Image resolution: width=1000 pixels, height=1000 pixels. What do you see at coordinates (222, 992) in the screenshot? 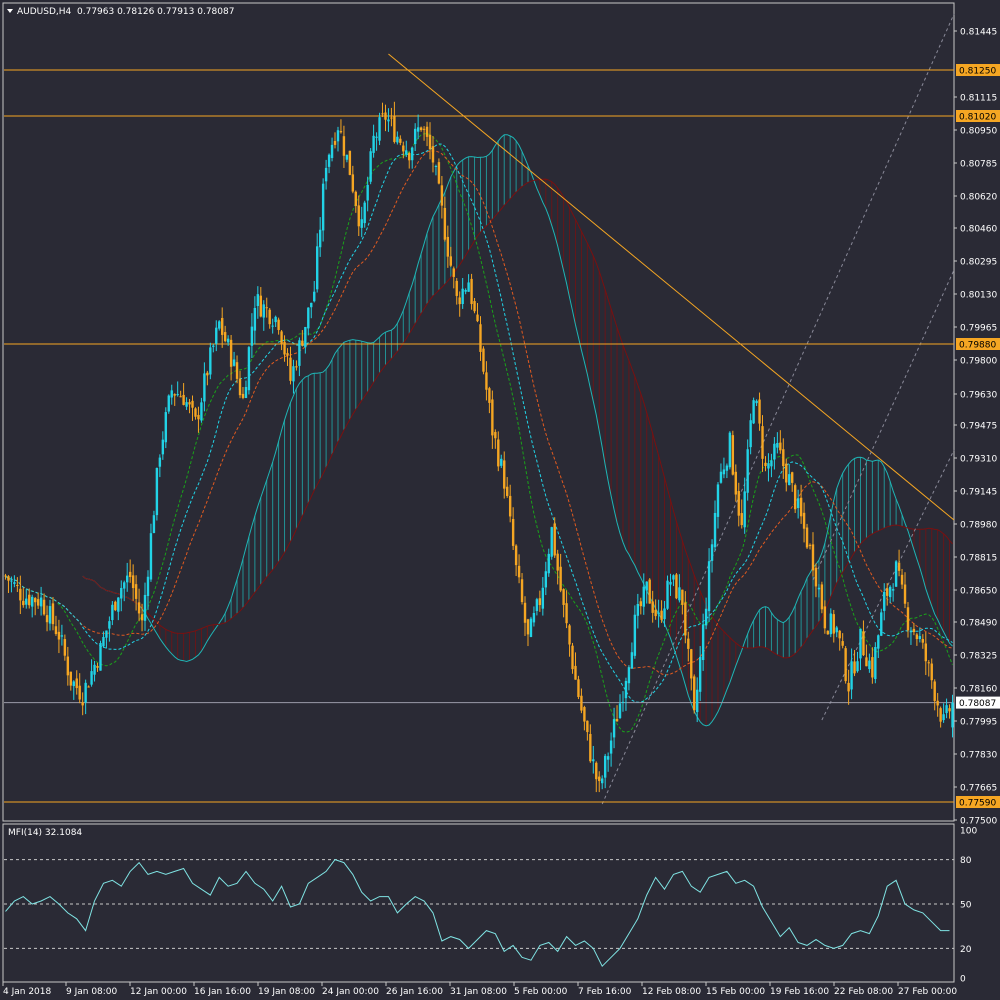
I see `time-tick-label: 16 Jan 16:00` at bounding box center [222, 992].